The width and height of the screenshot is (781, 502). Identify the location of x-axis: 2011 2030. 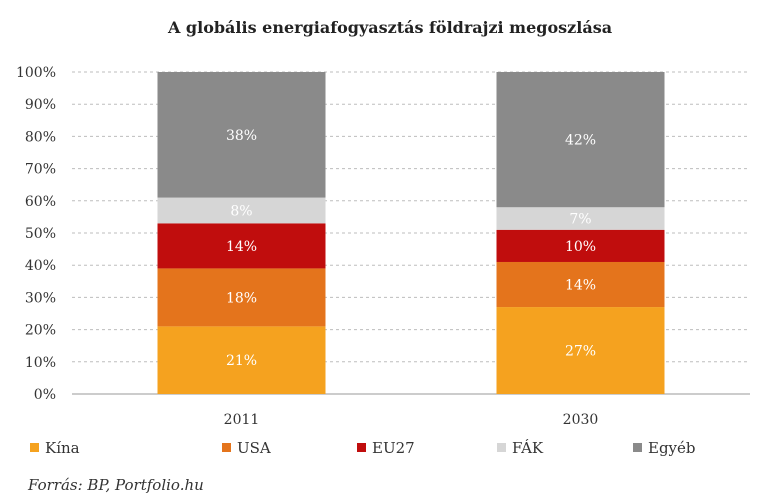
(411, 420).